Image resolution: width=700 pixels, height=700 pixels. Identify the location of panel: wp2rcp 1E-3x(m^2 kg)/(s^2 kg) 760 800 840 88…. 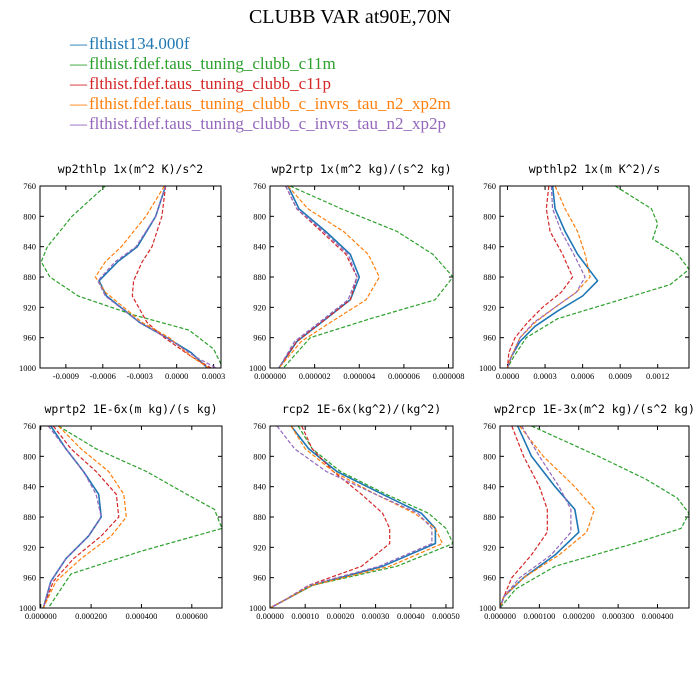
(587, 511).